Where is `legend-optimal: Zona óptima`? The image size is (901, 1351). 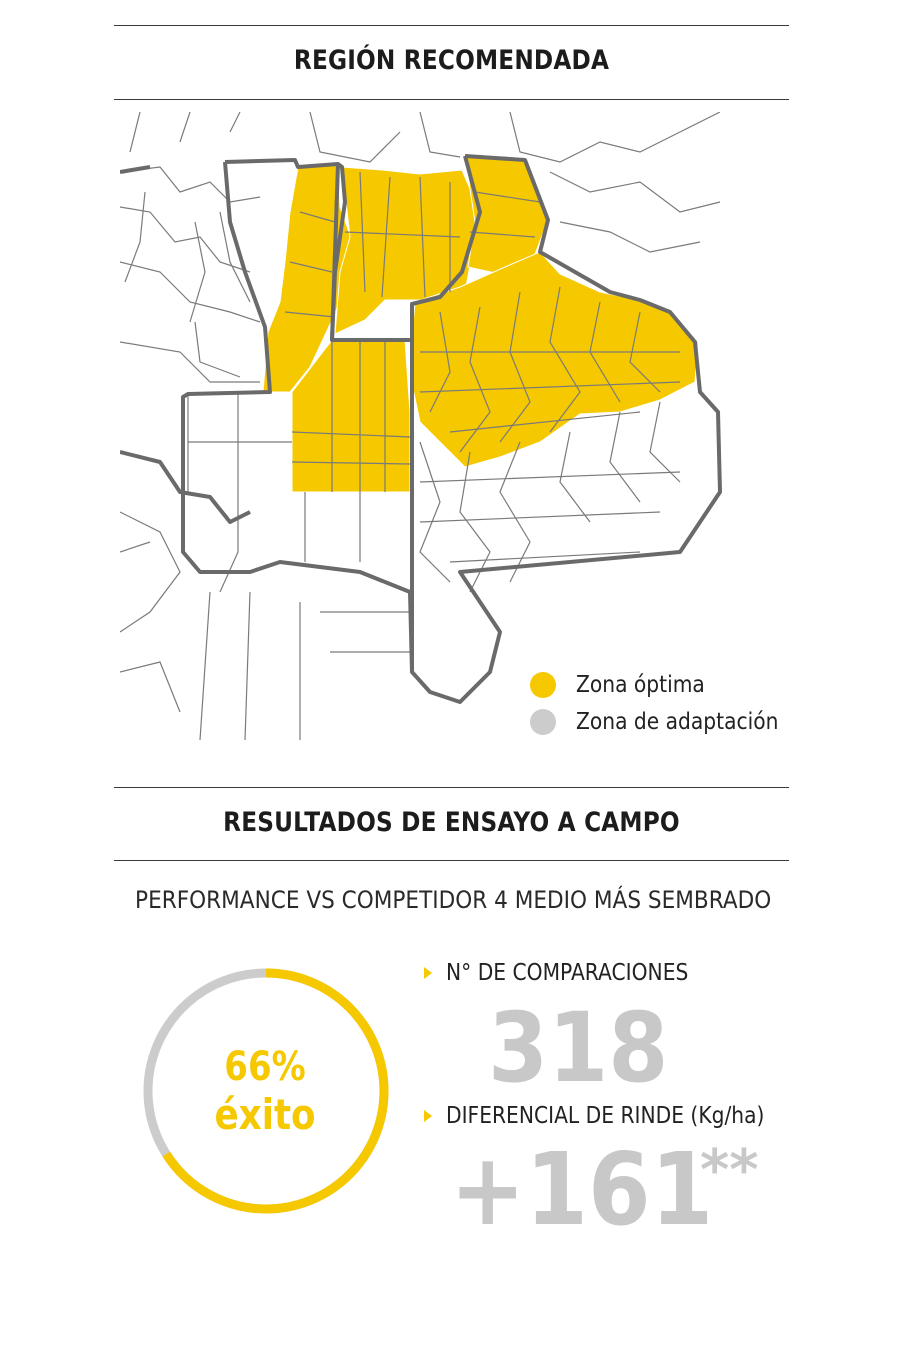 legend-optimal: Zona óptima is located at coordinates (626, 685).